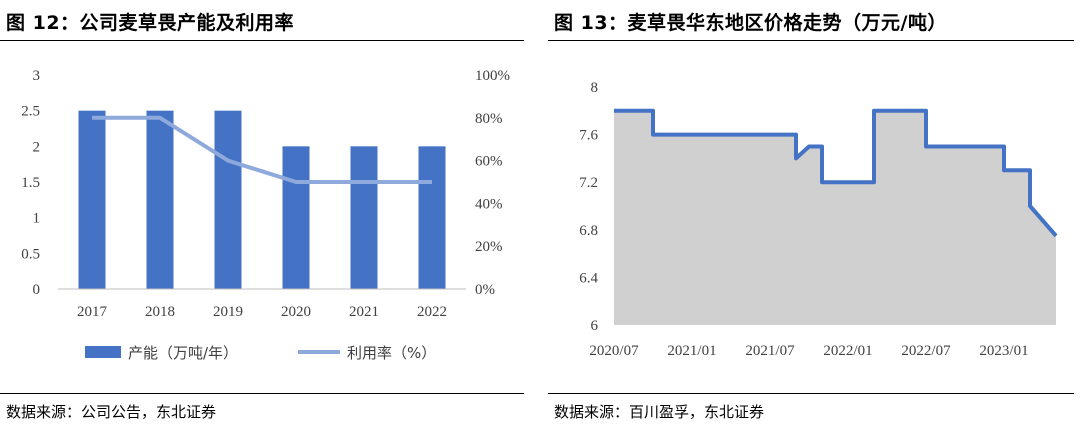 This screenshot has height=440, width=1080. Describe the element at coordinates (30, 254) in the screenshot. I see `y-left-tick-label: 0.5` at that location.